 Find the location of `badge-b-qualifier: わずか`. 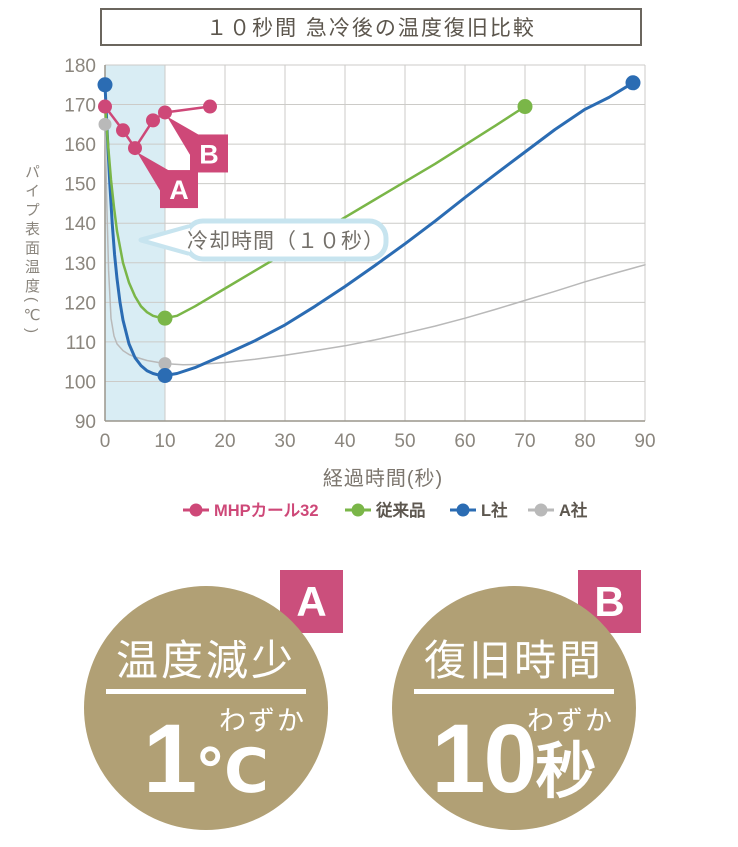

badge-b-qualifier: わずか is located at coordinates (570, 721).